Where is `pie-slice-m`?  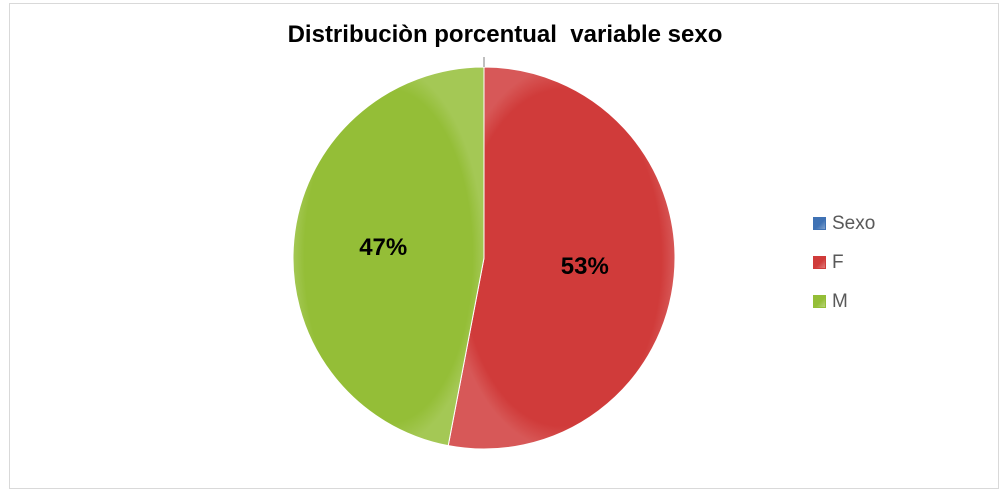
pie-slice-m is located at coordinates (388, 256).